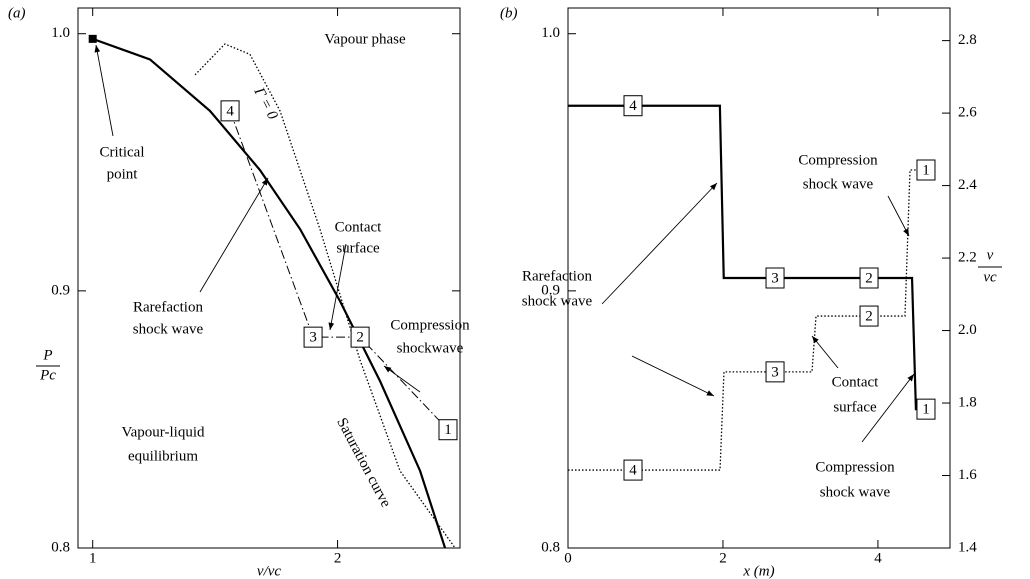 The image size is (1030, 579). What do you see at coordinates (430, 348) in the screenshot?
I see `annotation: shockwave` at bounding box center [430, 348].